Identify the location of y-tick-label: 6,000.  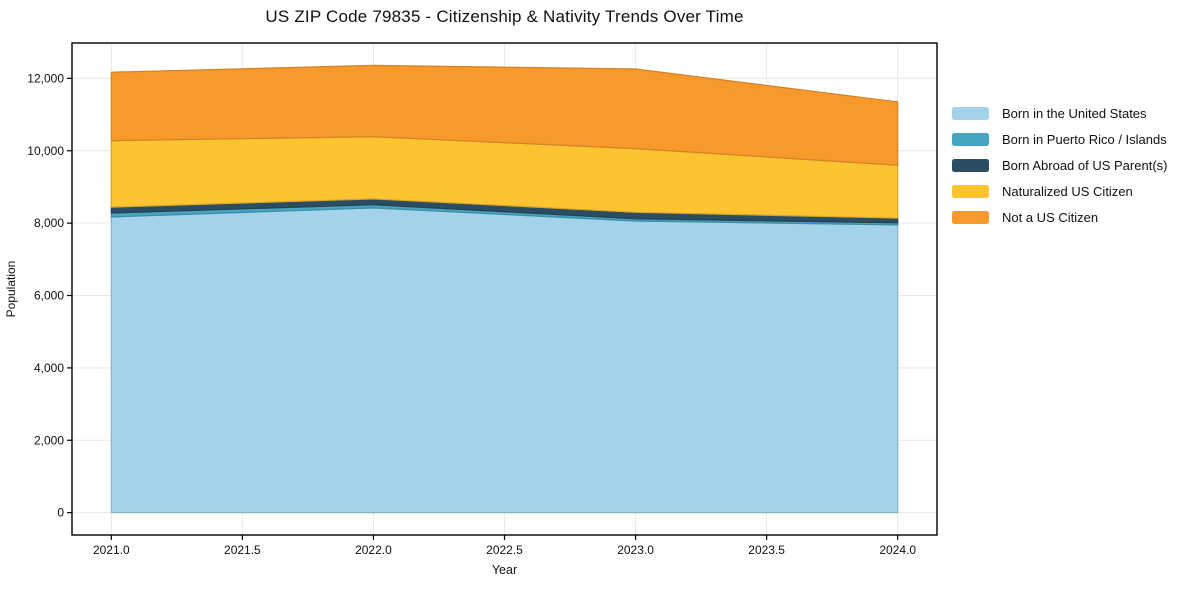
(49, 296).